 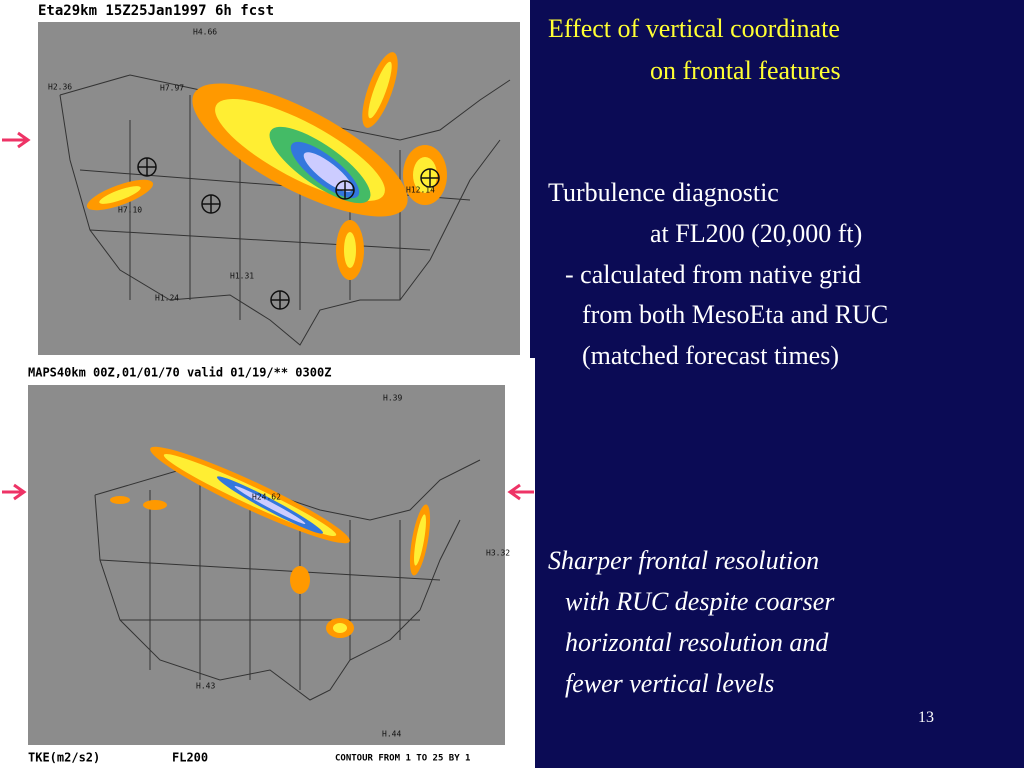 What do you see at coordinates (684, 560) in the screenshot?
I see `conclusion-line: Sharper frontal resolution` at bounding box center [684, 560].